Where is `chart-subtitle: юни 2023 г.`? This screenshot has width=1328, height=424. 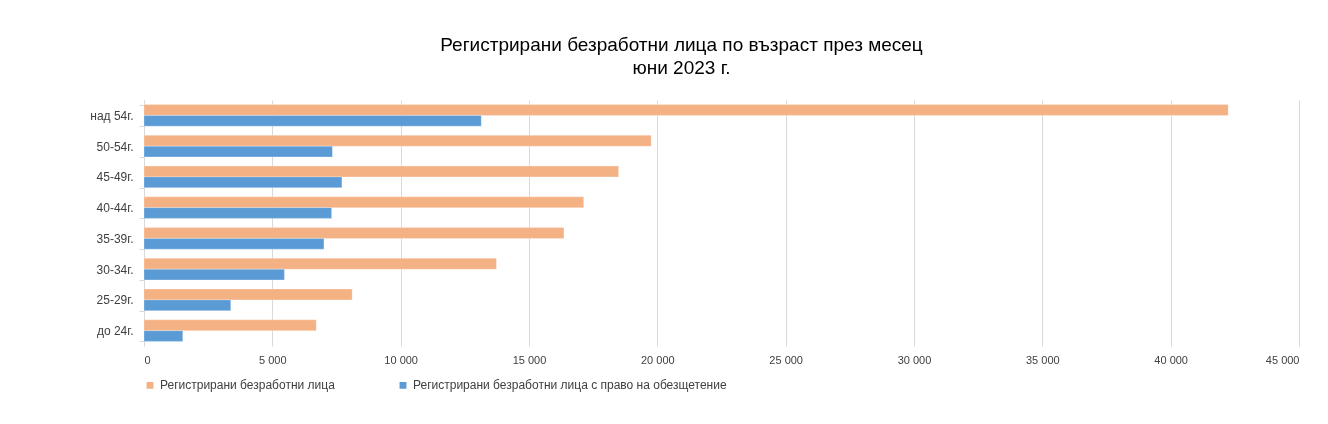
chart-subtitle: юни 2023 г. is located at coordinates (681, 67).